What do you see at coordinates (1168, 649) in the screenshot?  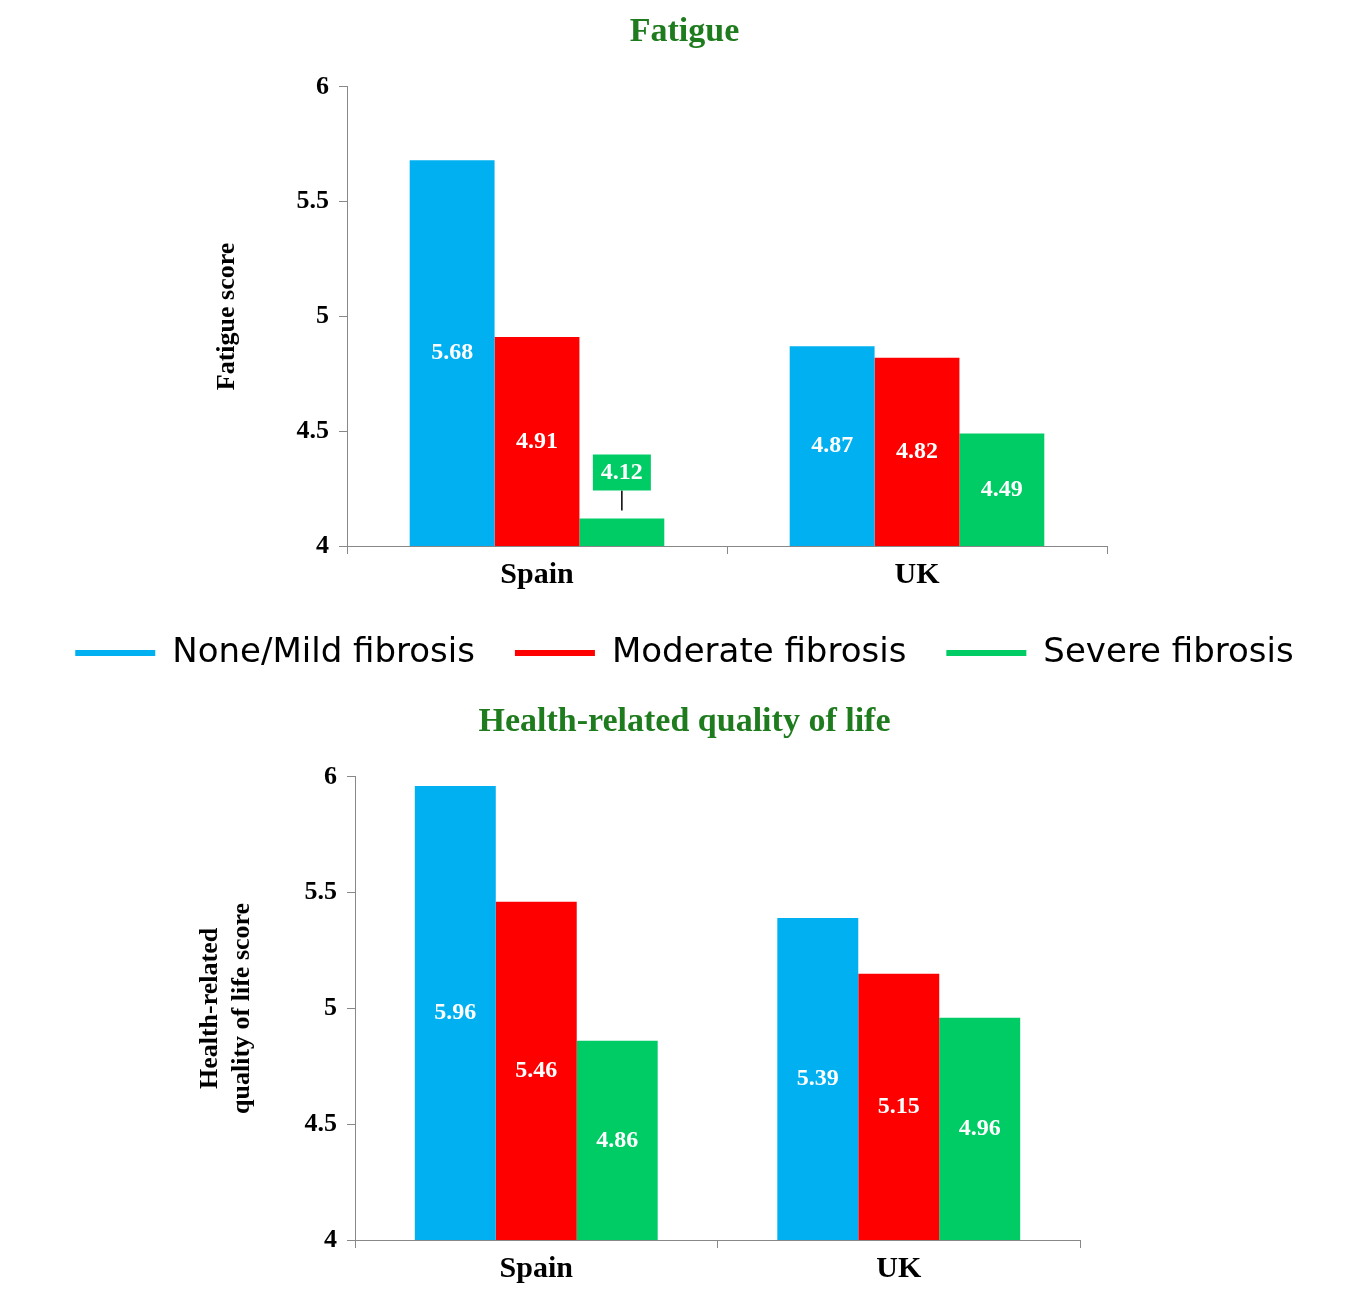 I see `legend-label: Severe fibrosis` at bounding box center [1168, 649].